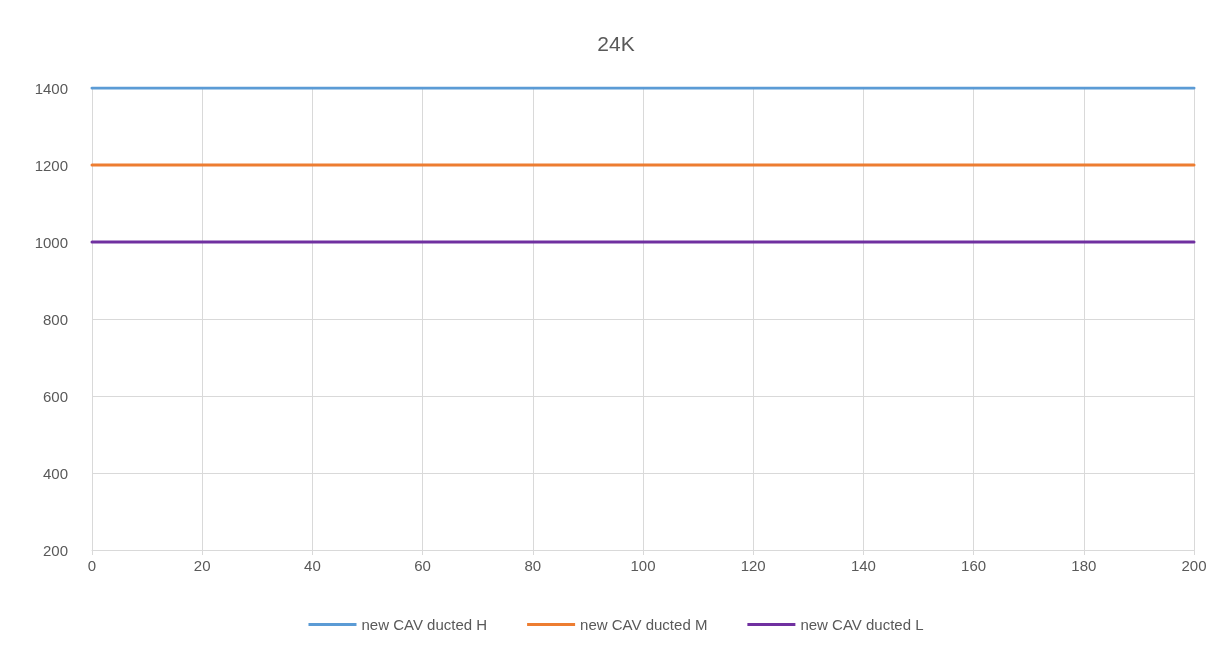 Image resolution: width=1232 pixels, height=649 pixels. Describe the element at coordinates (643, 565) in the screenshot. I see `x-tick-label: 100` at that location.